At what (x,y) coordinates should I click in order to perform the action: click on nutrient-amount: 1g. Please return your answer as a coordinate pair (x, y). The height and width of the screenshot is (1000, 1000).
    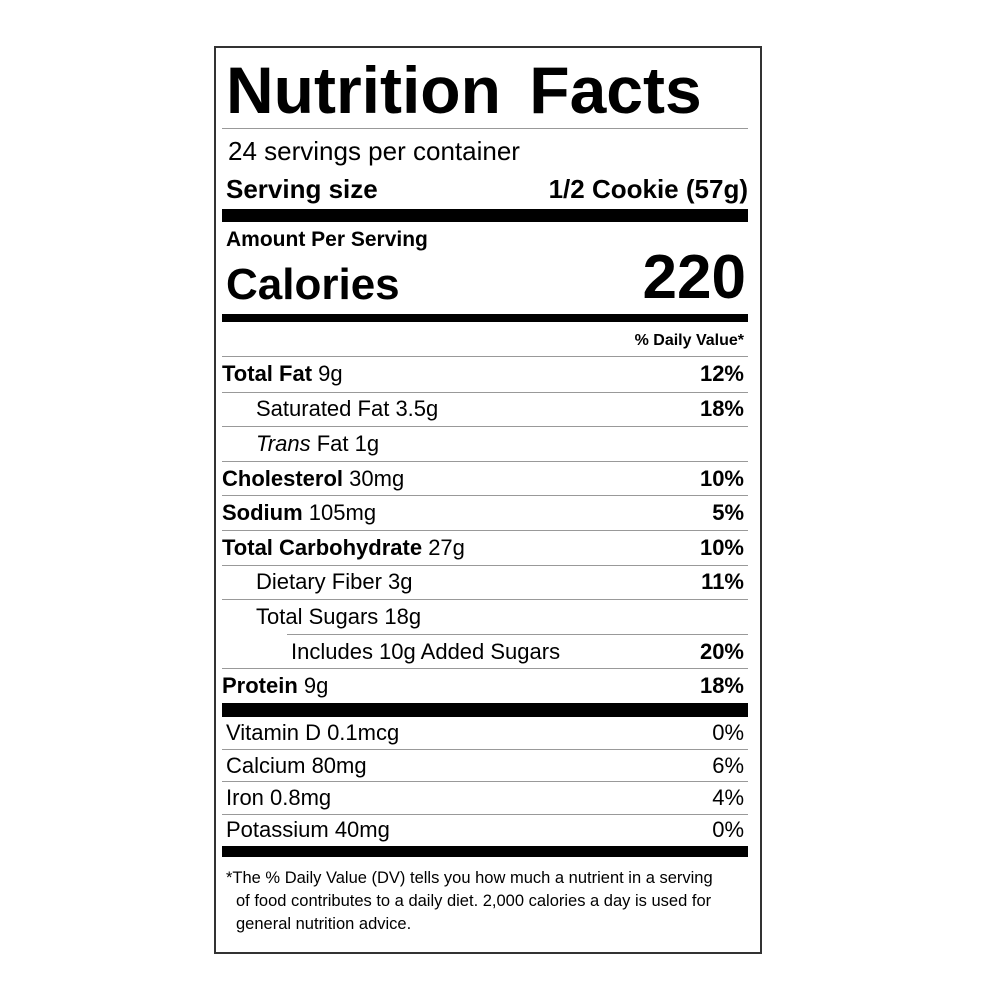
    Looking at the image, I should click on (367, 443).